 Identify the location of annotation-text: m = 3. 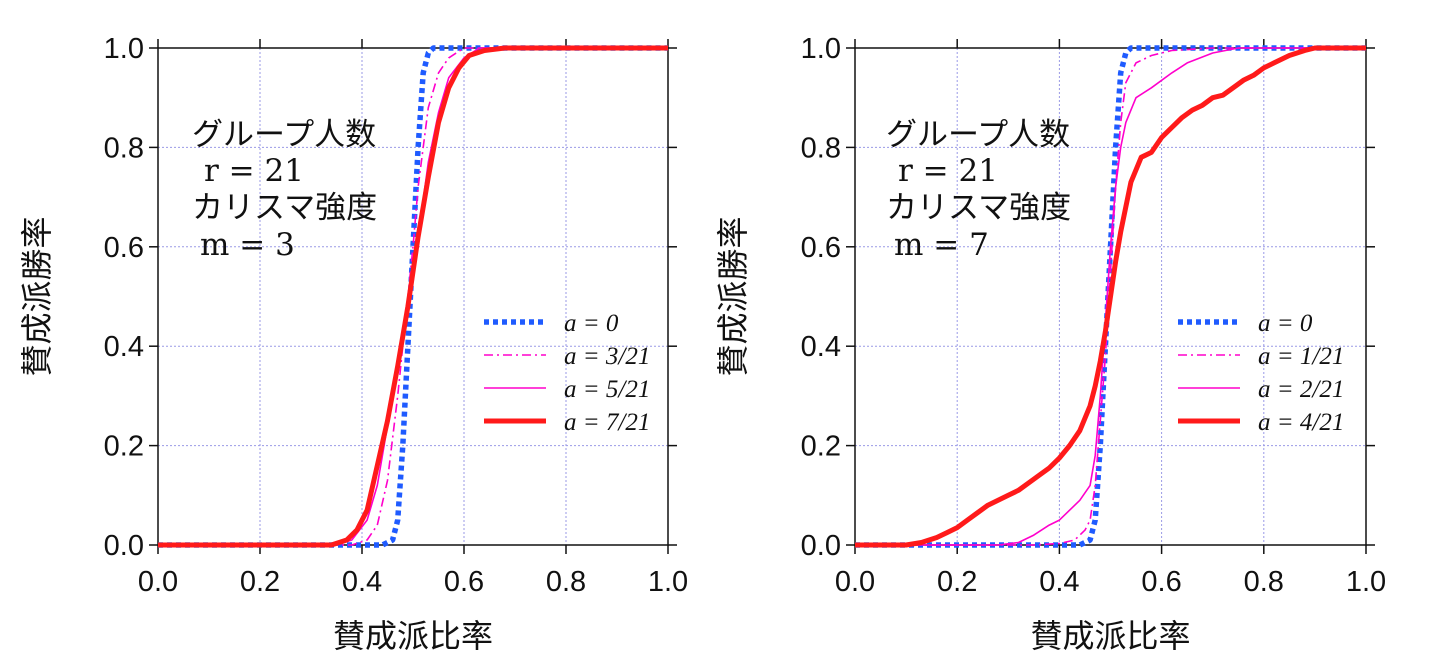
(247, 245).